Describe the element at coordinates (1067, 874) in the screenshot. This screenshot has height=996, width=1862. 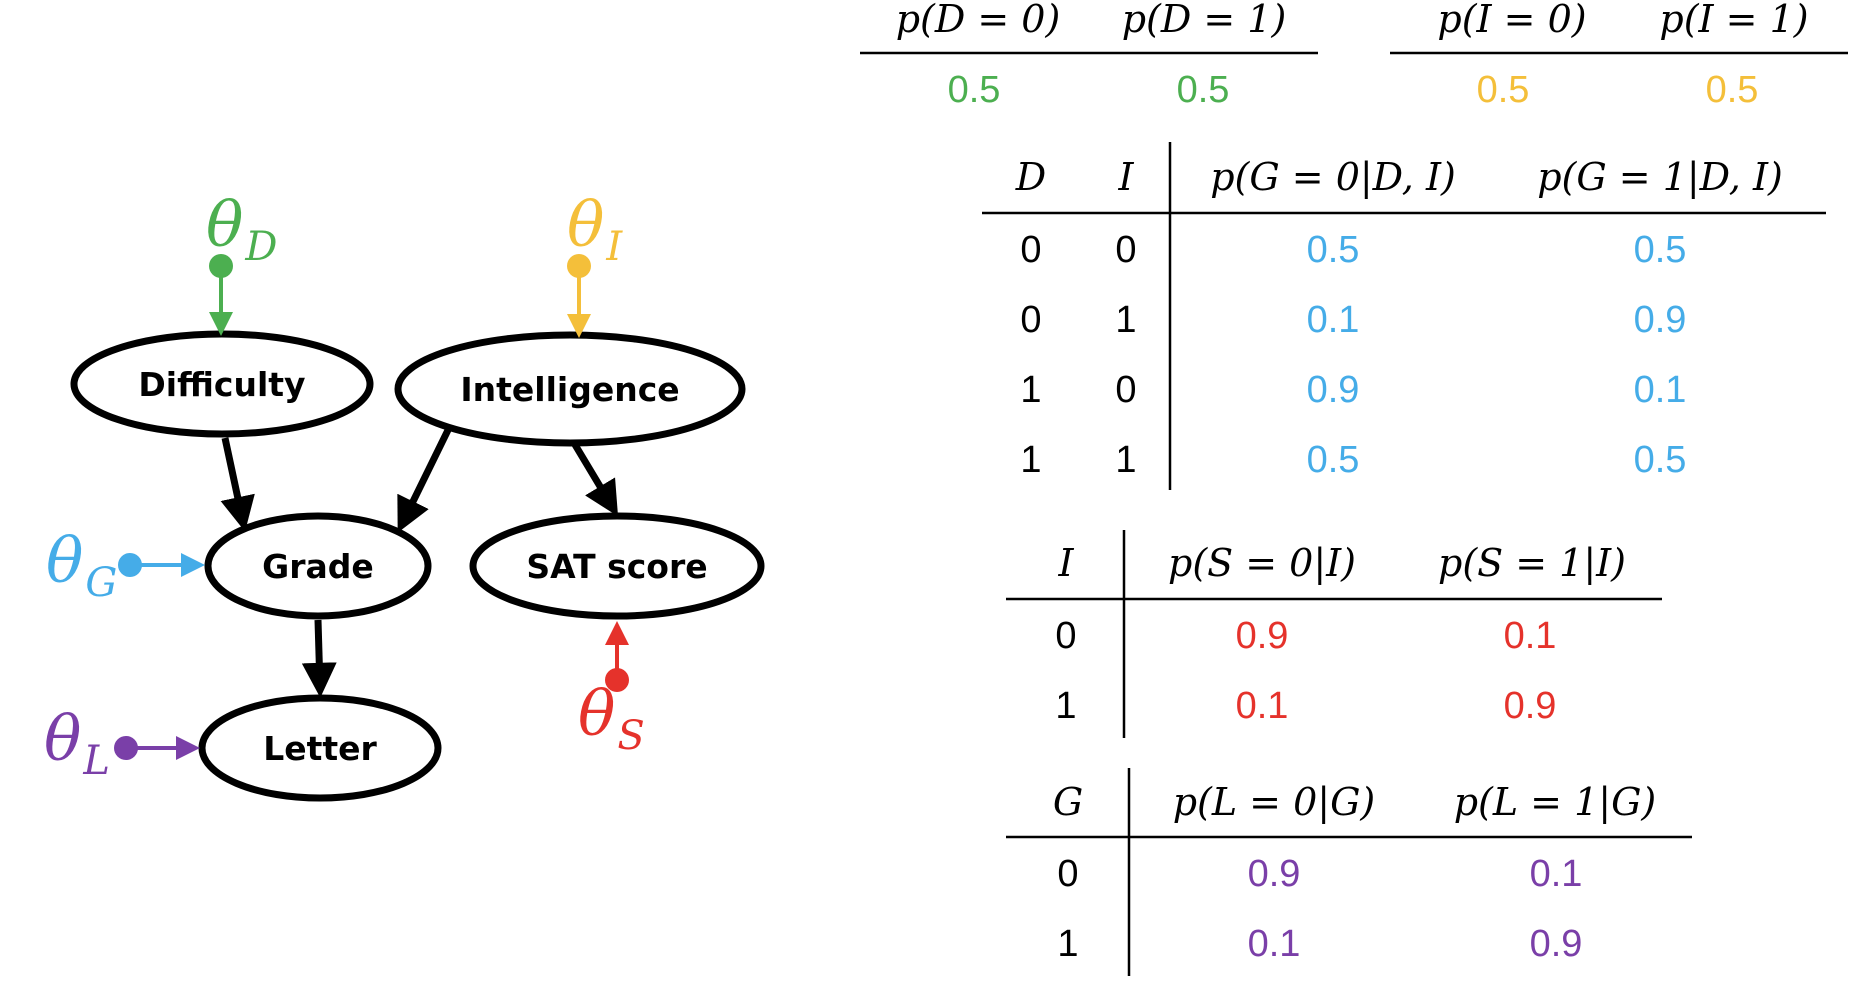
I see `table-l-cpt-cell: 0` at that location.